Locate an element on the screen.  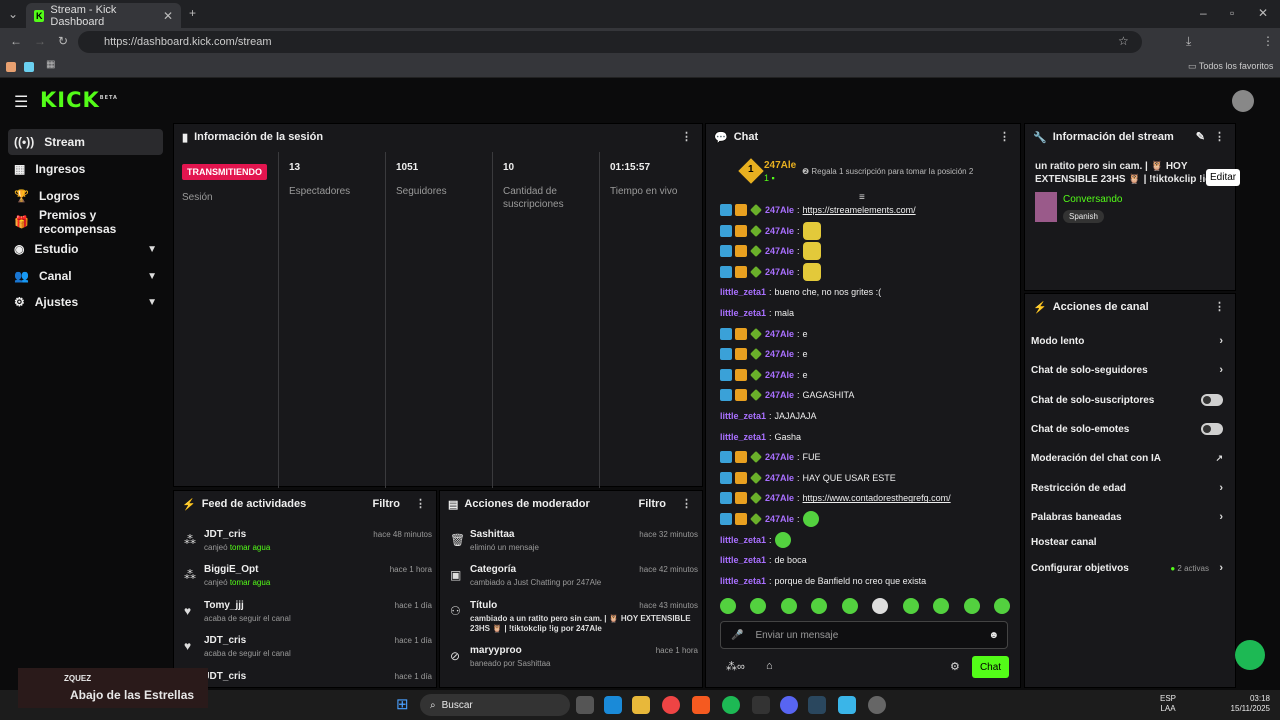
minimize-icon: – is located at coordinates (1203, 13).